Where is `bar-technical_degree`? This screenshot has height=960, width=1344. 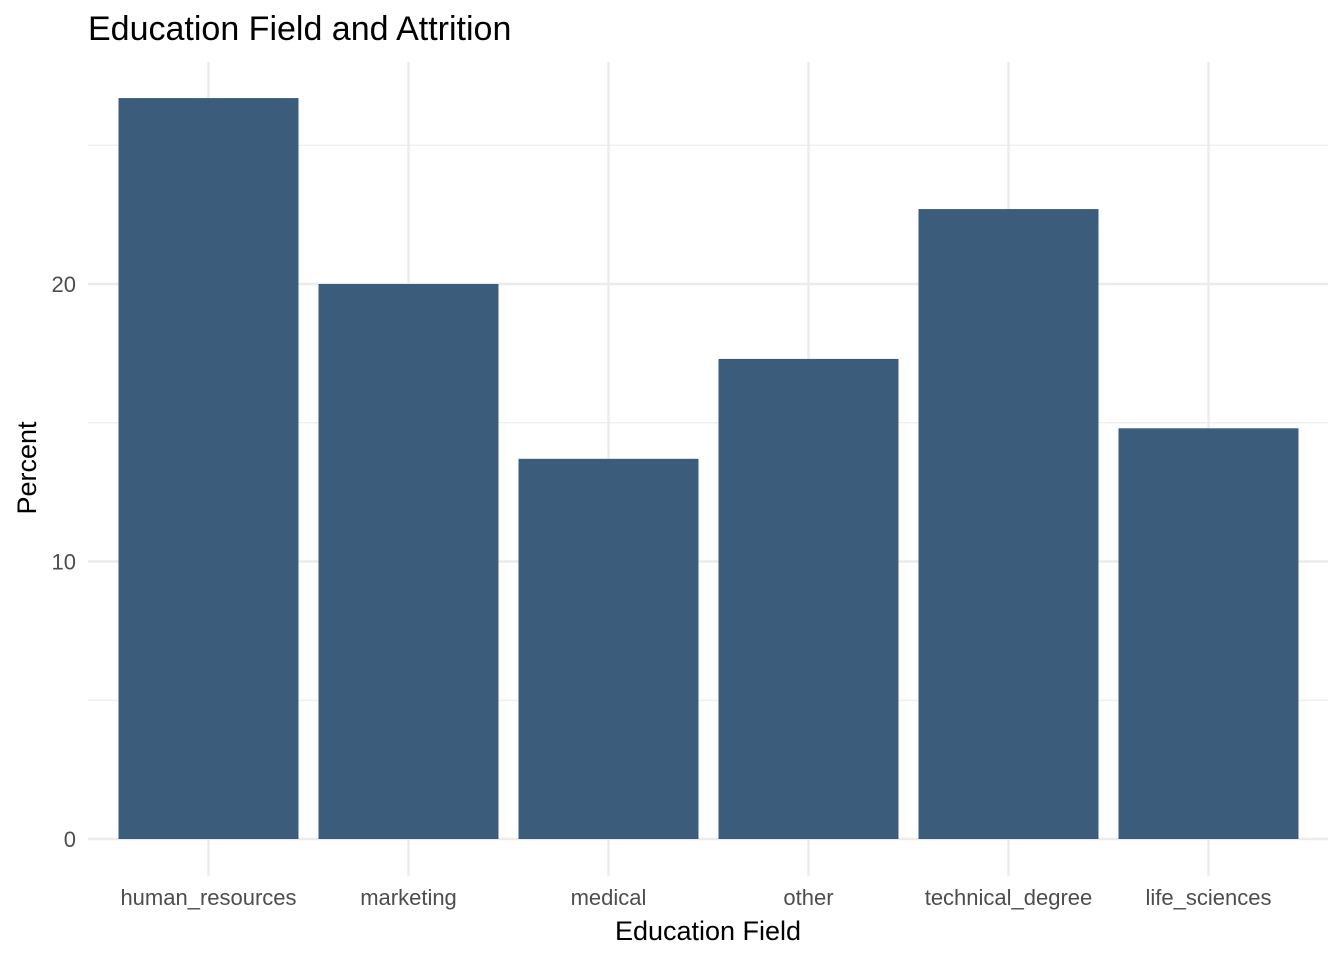
bar-technical_degree is located at coordinates (1008, 524).